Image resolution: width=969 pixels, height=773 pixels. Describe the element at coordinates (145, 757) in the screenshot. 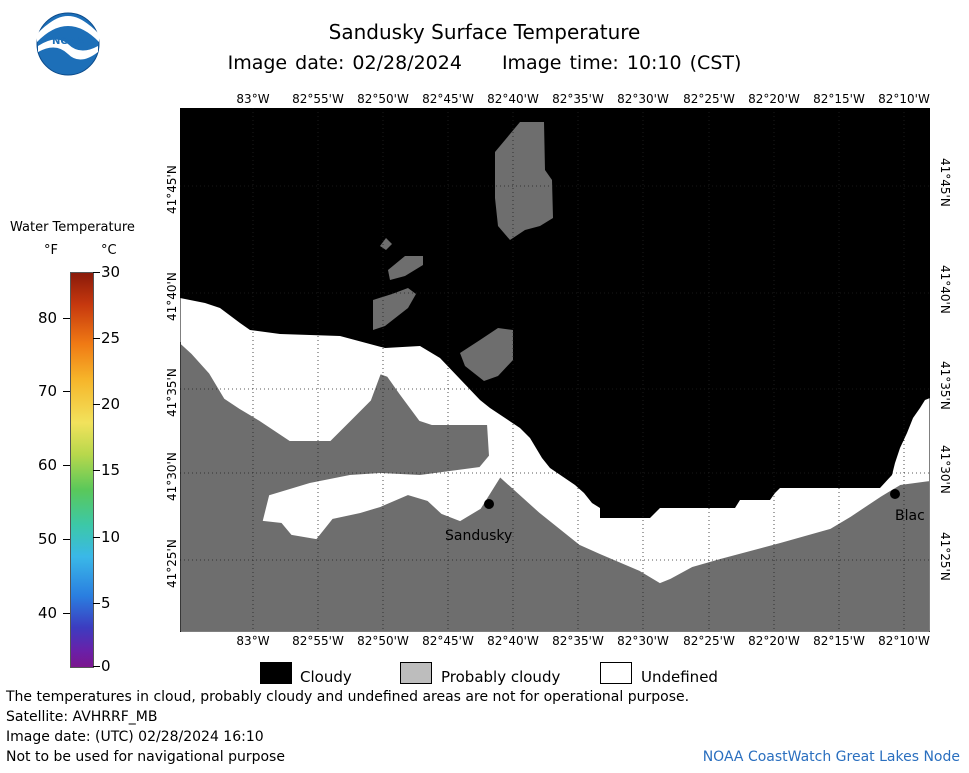

I see `navigation-warning: Not to be used for navigational purpose` at that location.